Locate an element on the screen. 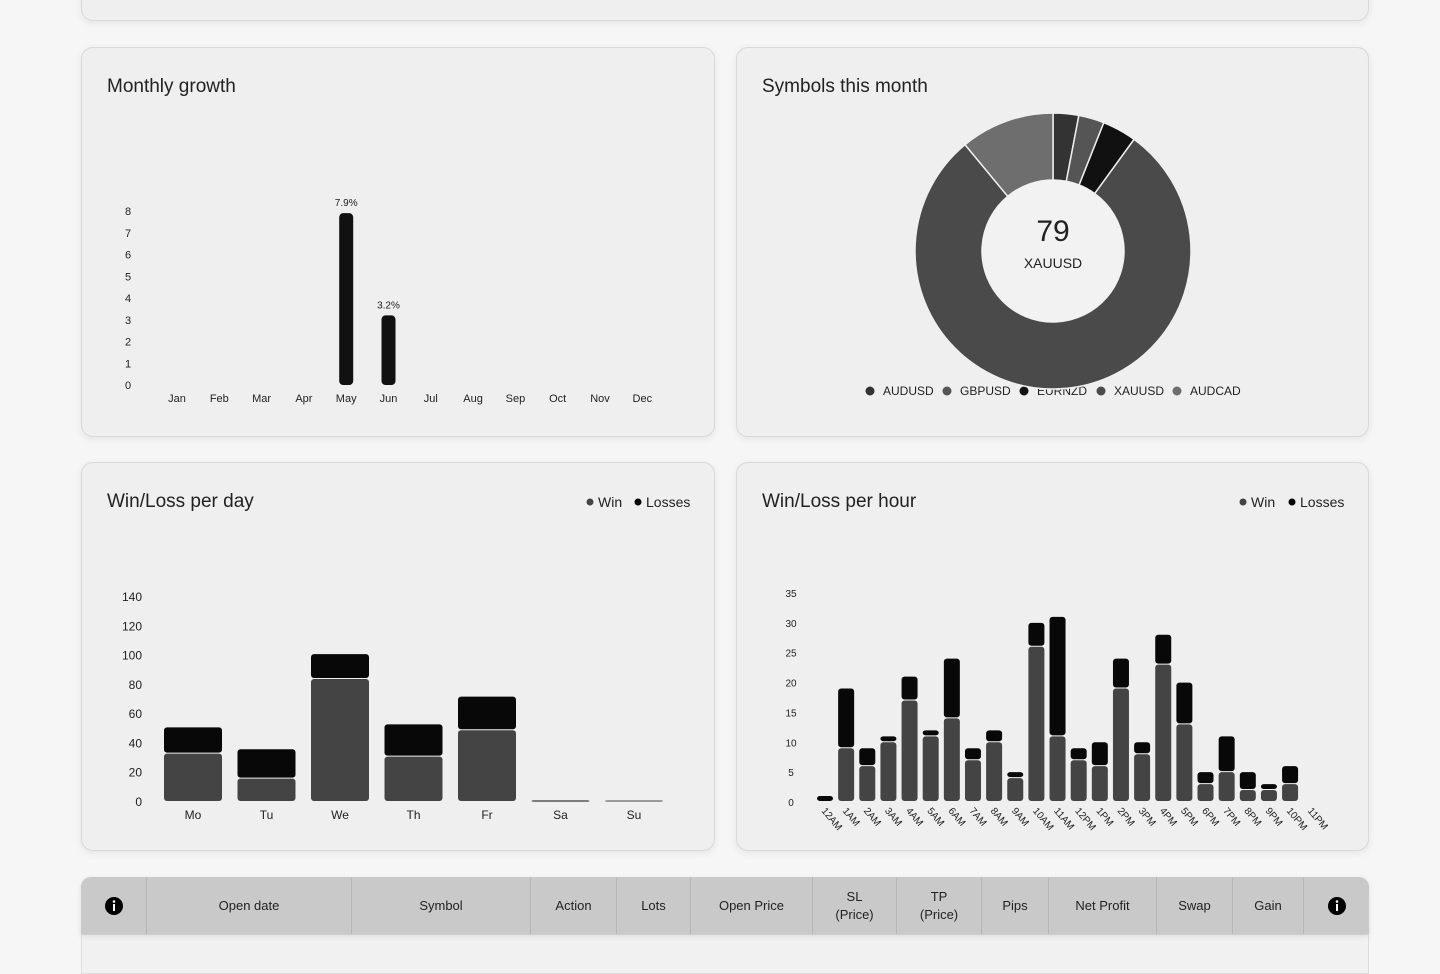 The image size is (1440, 974). y-tick-label: 60 is located at coordinates (136, 714).